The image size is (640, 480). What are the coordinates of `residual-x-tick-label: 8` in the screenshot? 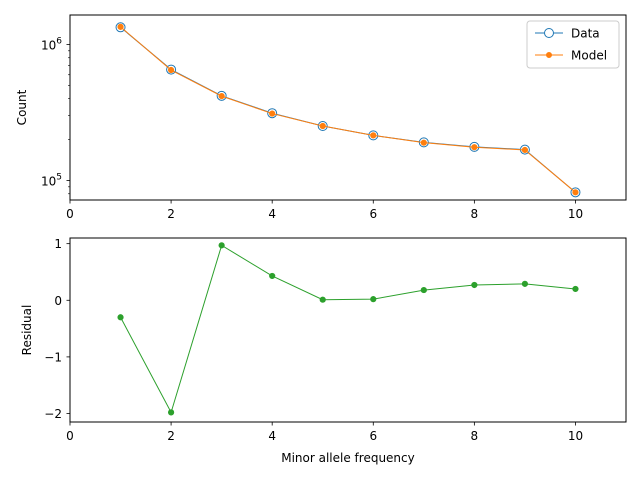 It's located at (475, 436).